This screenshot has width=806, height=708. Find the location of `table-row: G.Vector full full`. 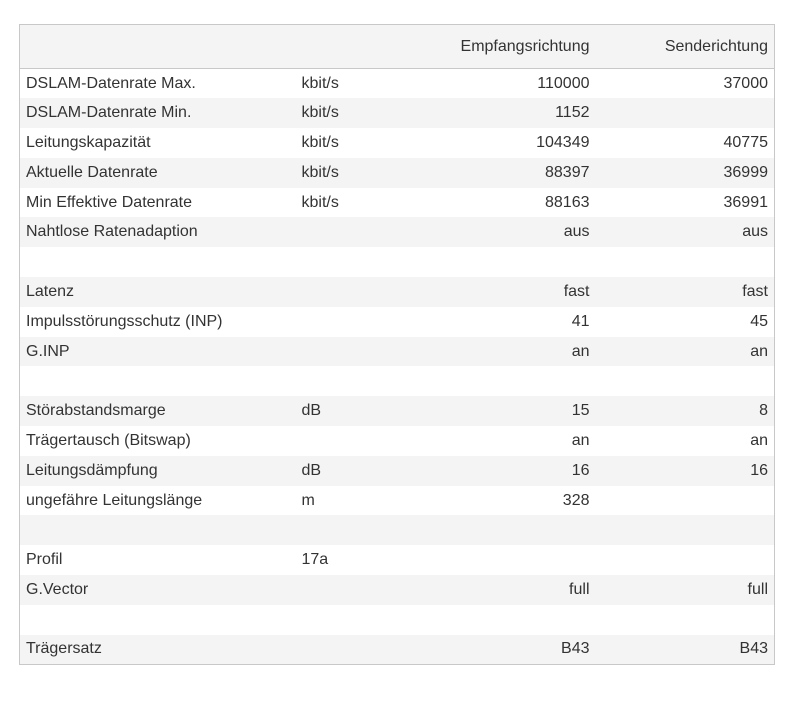

table-row: G.Vector full full is located at coordinates (397, 590).